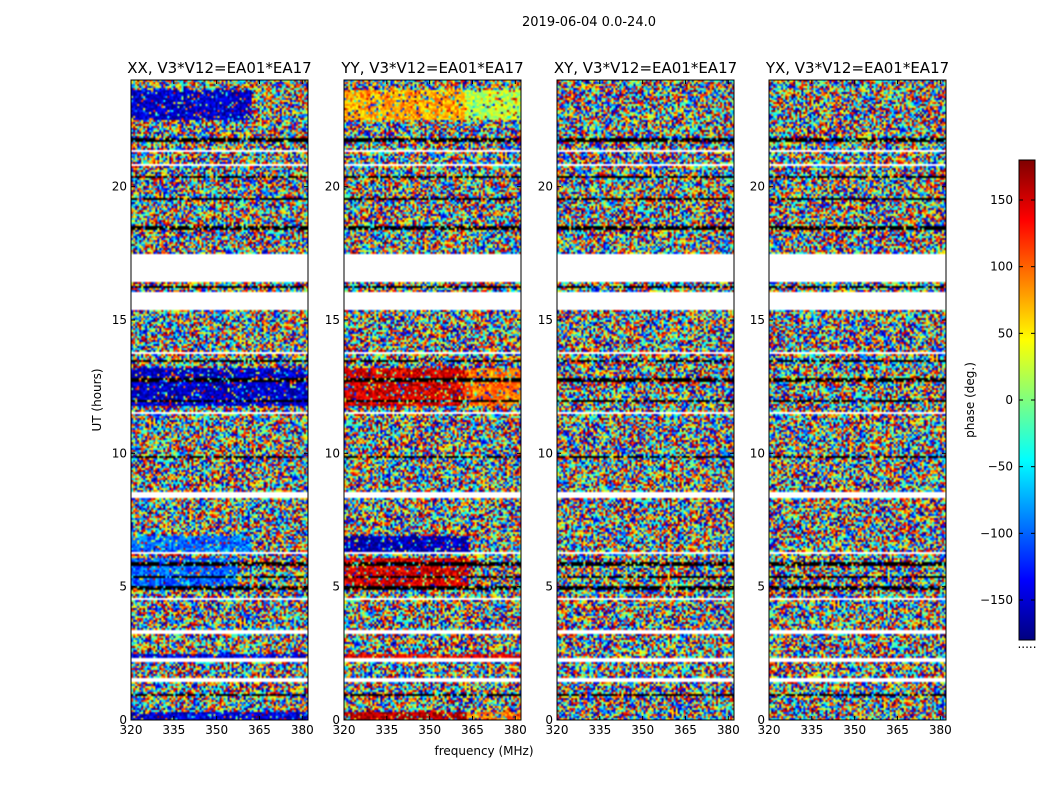 The image size is (1050, 800). I want to click on colorbar-tick-label: 100, so click(1001, 267).